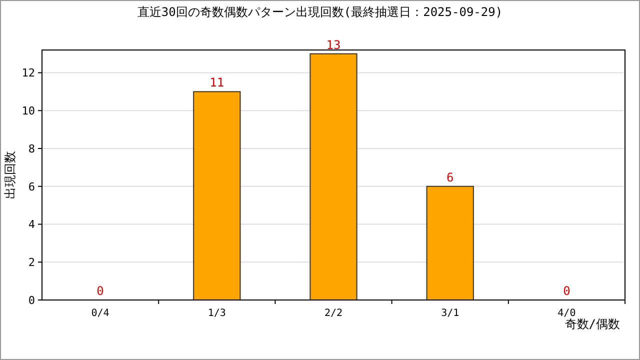 Image resolution: width=640 pixels, height=360 pixels. What do you see at coordinates (31, 187) in the screenshot?
I see `y-tick-label: 6` at bounding box center [31, 187].